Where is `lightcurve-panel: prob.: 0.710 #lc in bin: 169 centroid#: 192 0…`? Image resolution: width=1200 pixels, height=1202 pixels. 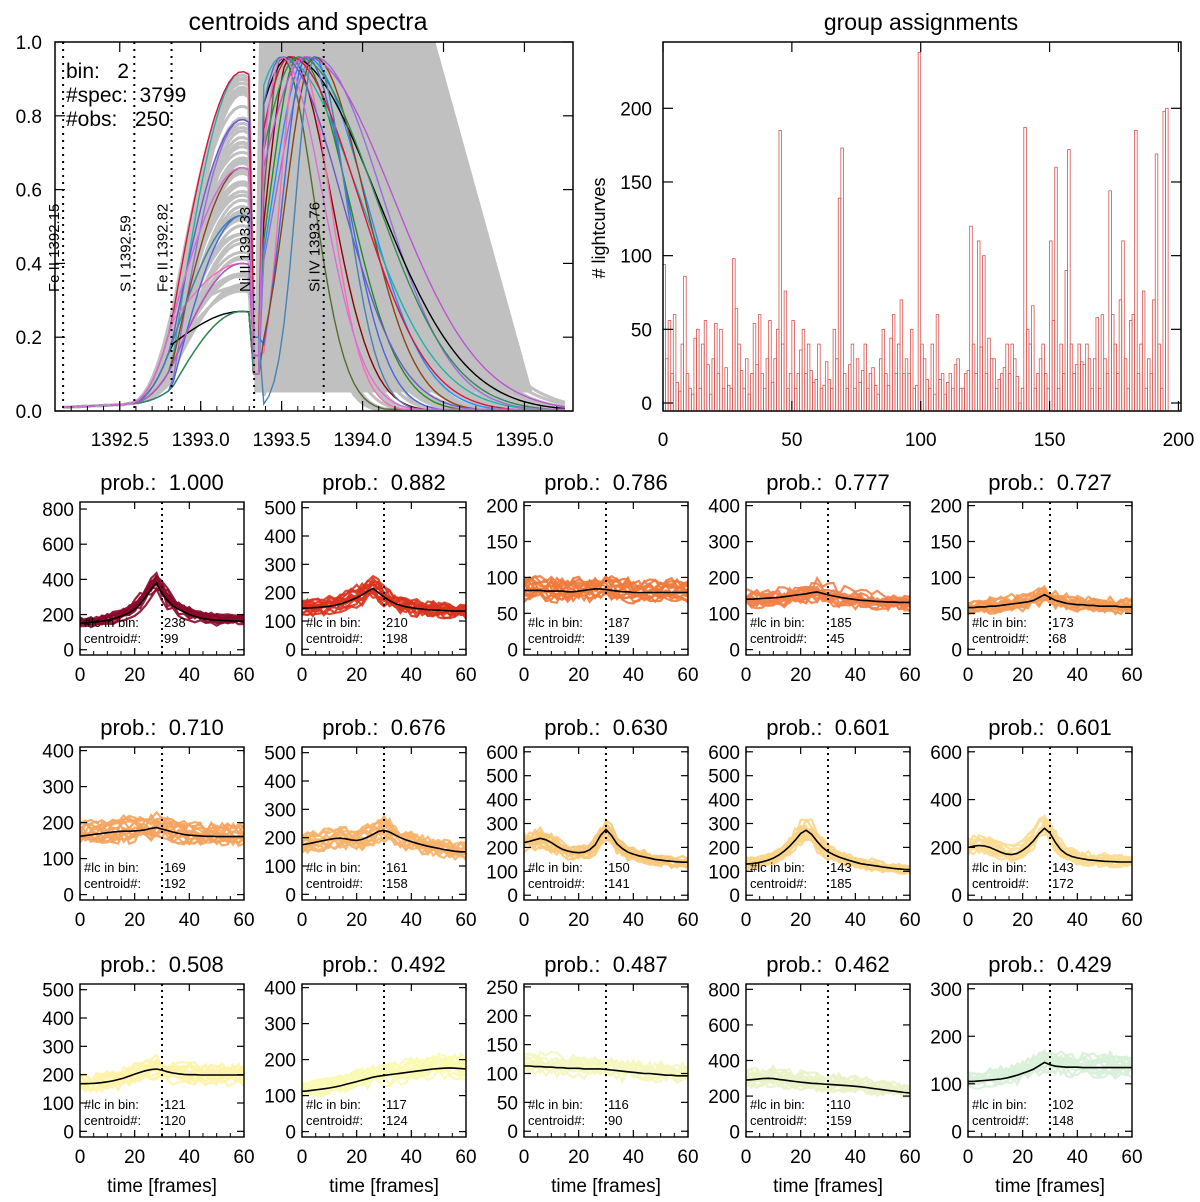 lightcurve-panel: prob.: 0.710 #lc in bin: 169 centroid#: 192 0… is located at coordinates (148, 823).